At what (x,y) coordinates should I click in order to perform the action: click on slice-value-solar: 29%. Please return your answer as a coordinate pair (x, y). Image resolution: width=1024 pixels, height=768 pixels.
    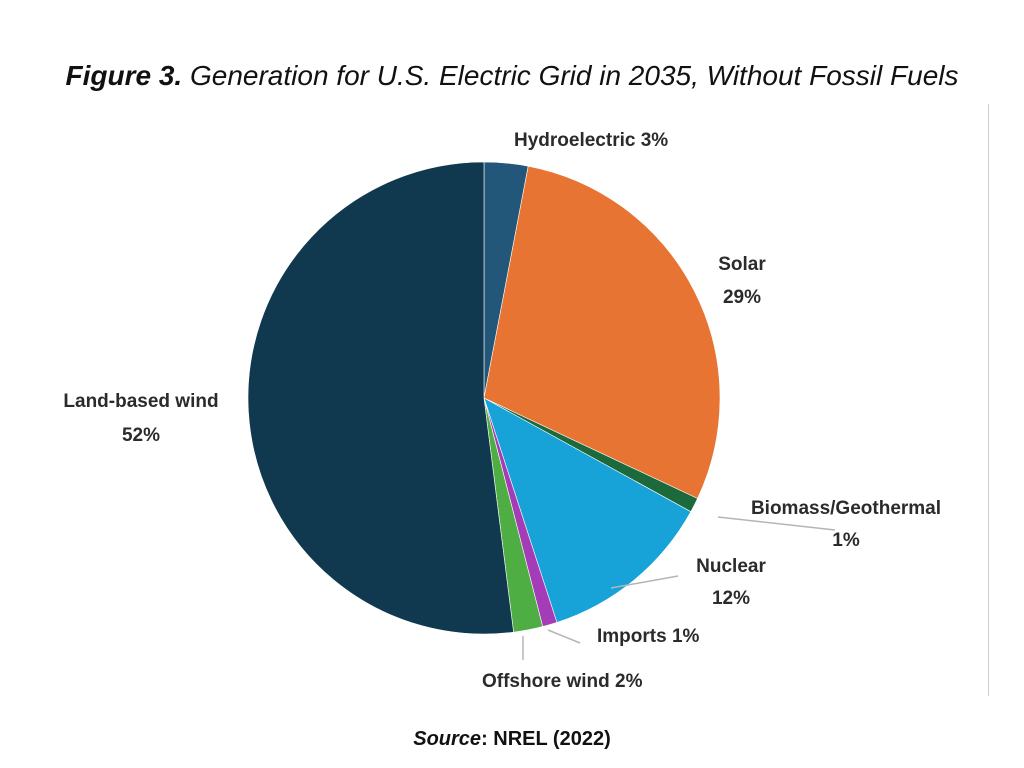
    Looking at the image, I should click on (742, 297).